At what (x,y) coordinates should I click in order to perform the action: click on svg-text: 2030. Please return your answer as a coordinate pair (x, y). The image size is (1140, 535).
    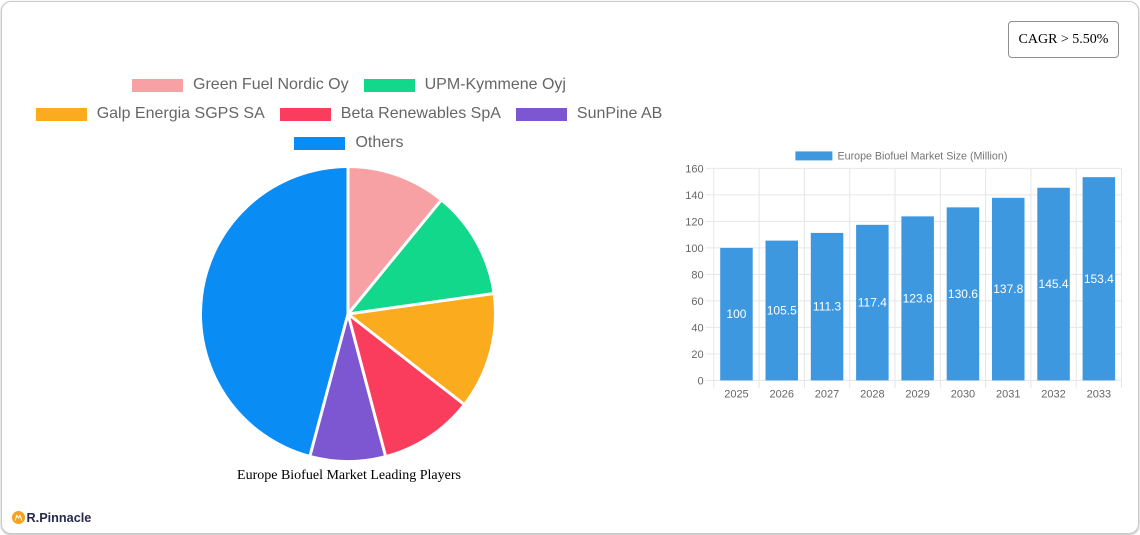
    Looking at the image, I should click on (963, 395).